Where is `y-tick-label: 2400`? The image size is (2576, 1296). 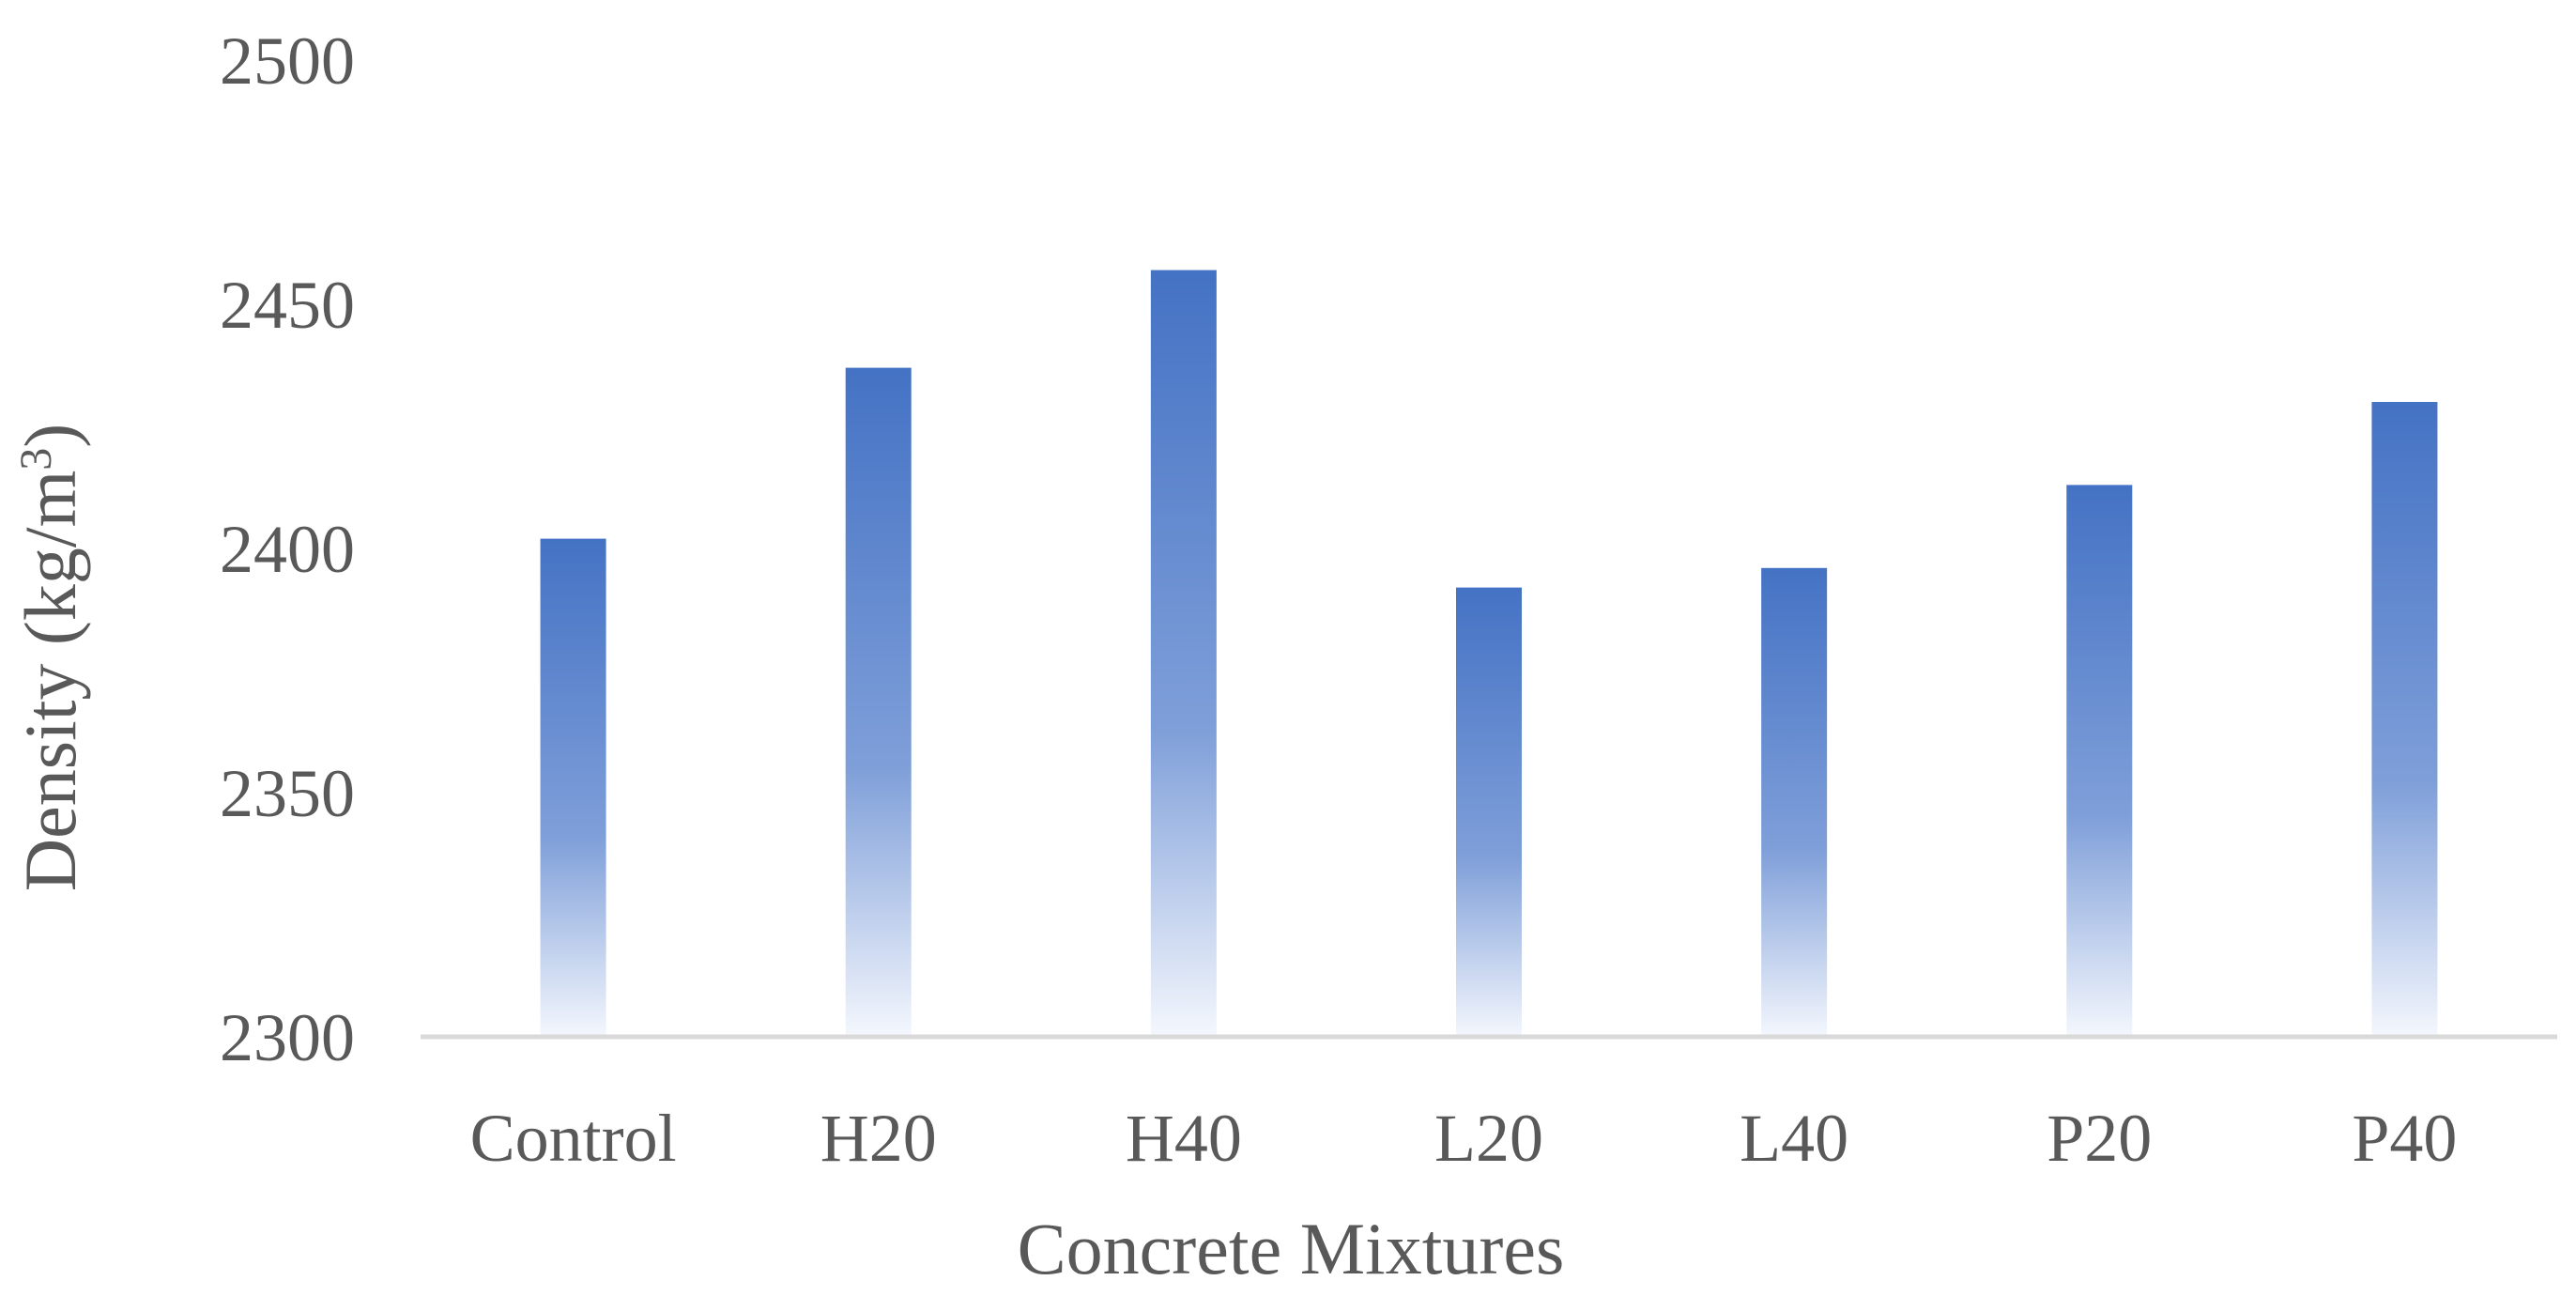
y-tick-label: 2400 is located at coordinates (287, 549).